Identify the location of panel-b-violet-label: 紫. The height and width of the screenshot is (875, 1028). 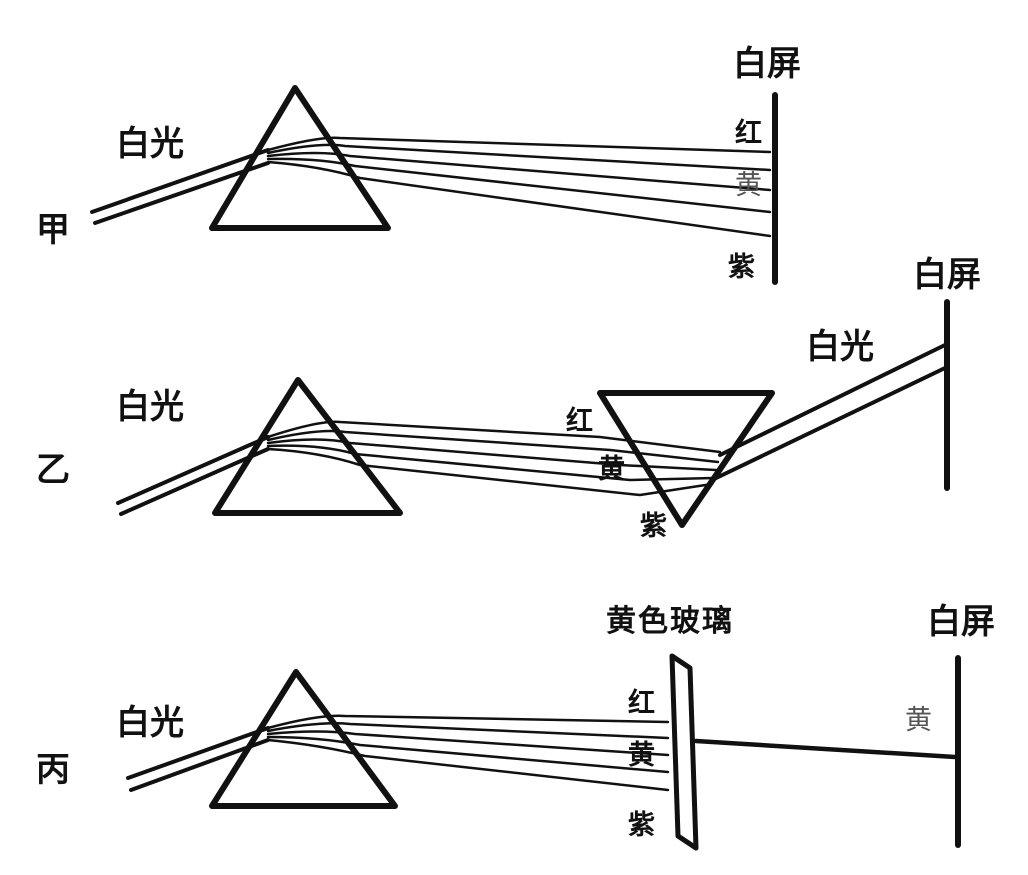
(653, 526).